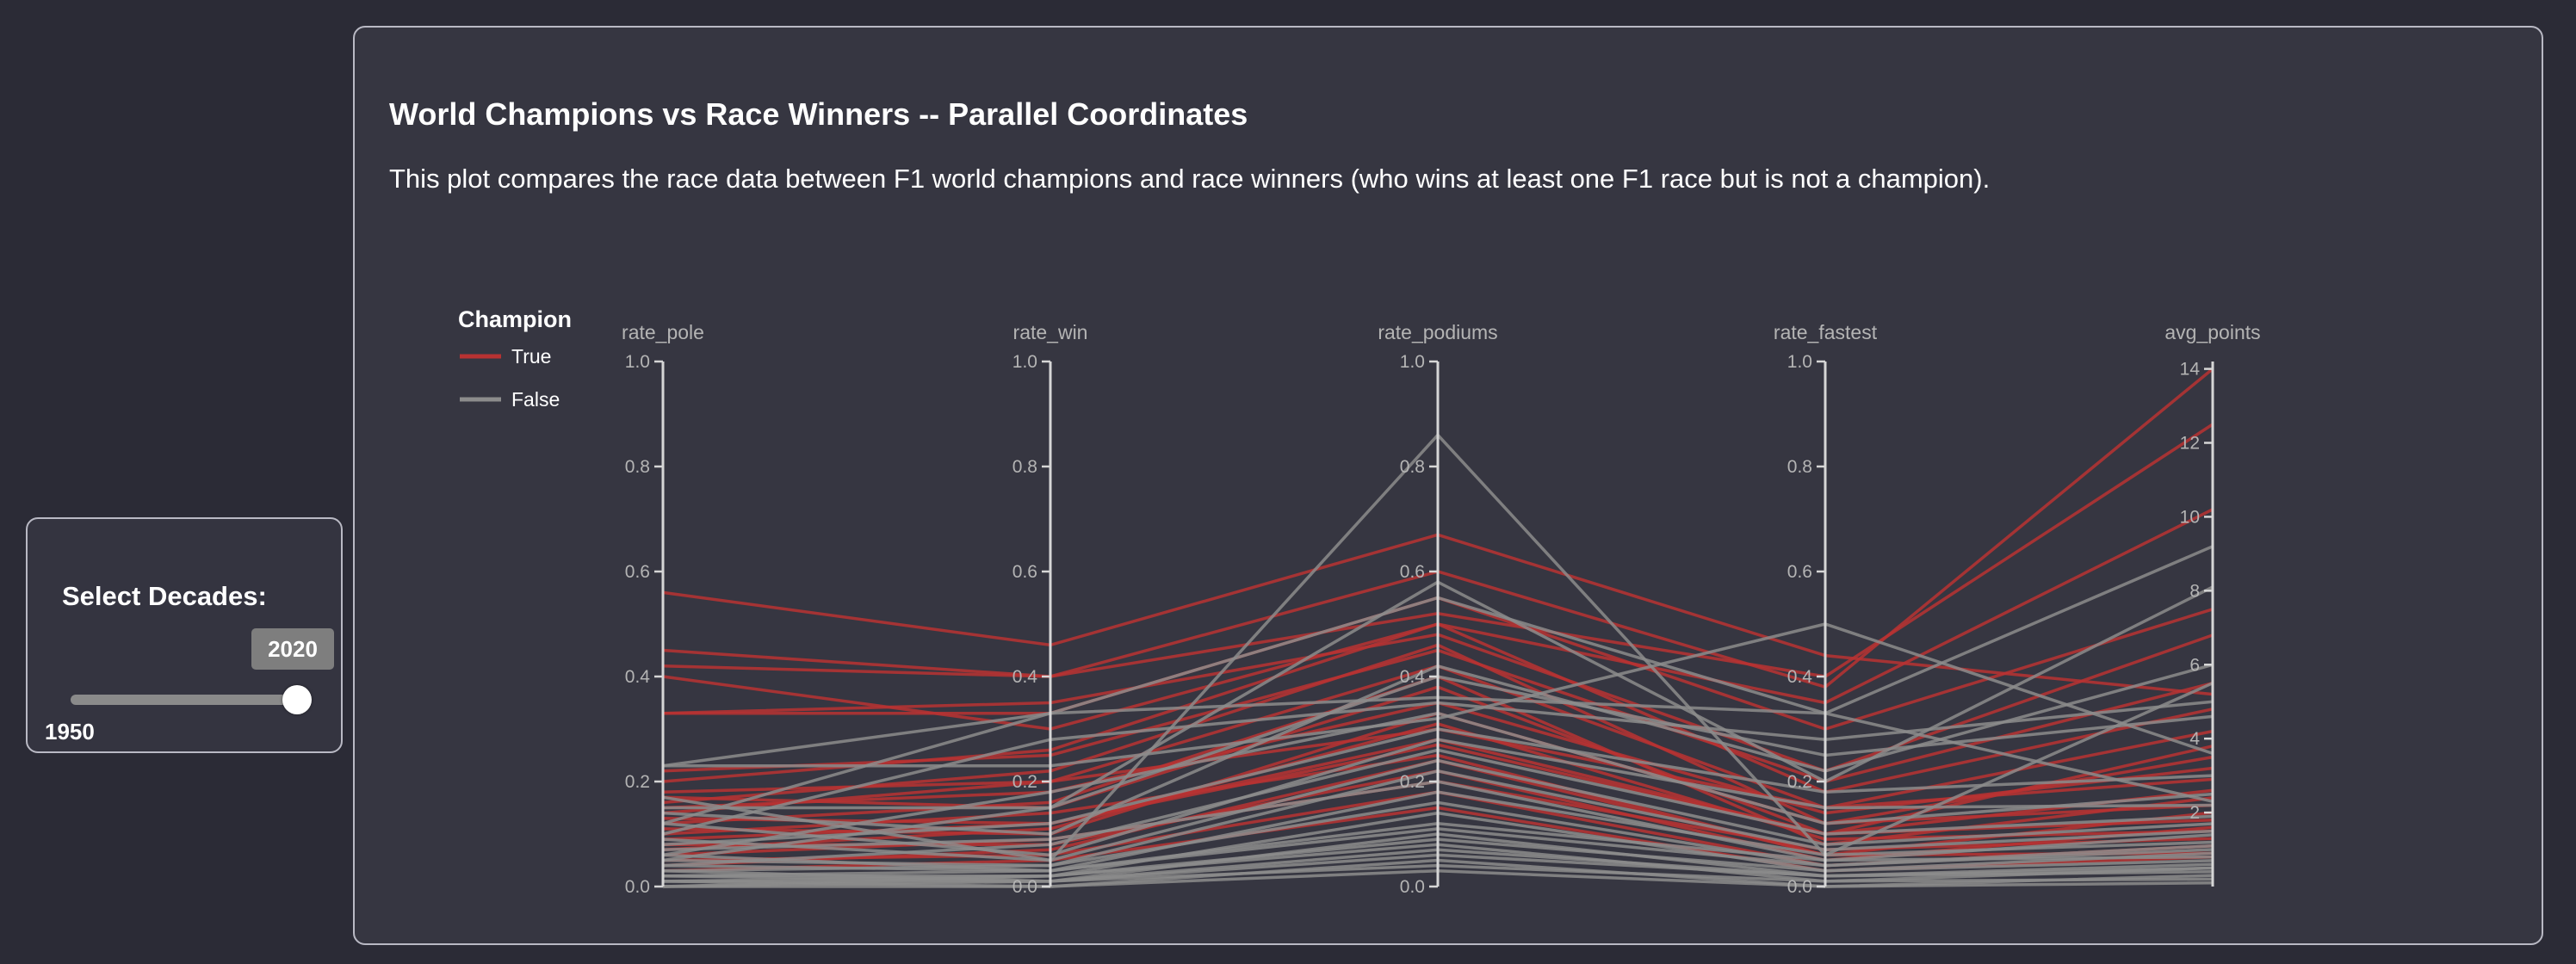 Image resolution: width=2576 pixels, height=964 pixels. What do you see at coordinates (1025, 677) in the screenshot?
I see `tick-label-rate_win-0.4: 0.4` at bounding box center [1025, 677].